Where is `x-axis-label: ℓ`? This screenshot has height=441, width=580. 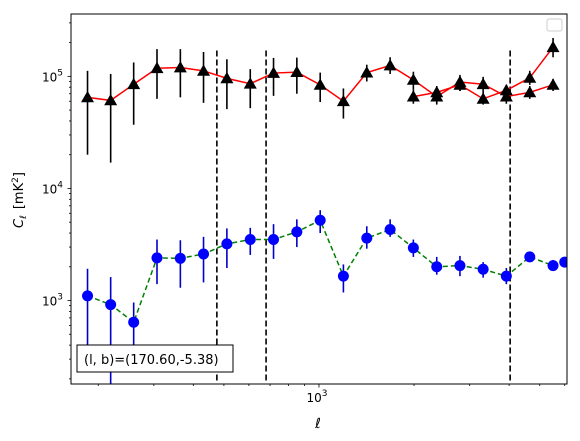
x-axis-label: ℓ is located at coordinates (317, 424).